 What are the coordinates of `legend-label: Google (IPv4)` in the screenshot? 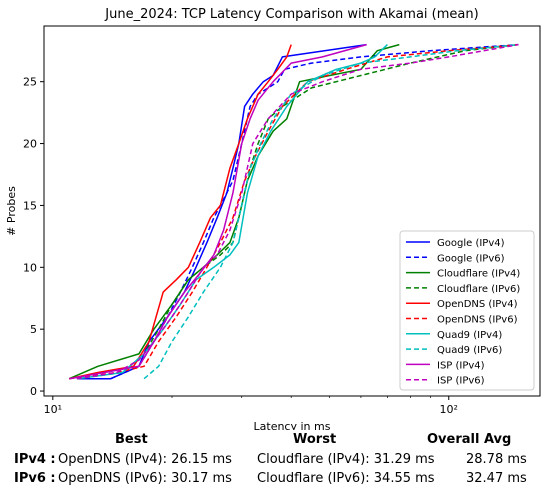 It's located at (471, 243).